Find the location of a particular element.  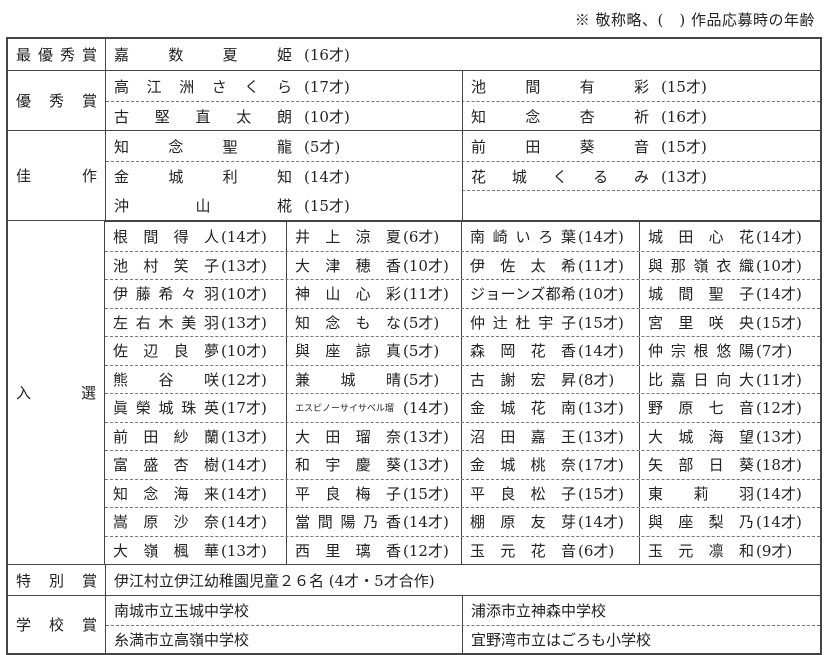

winner-name: 與座諒真 is located at coordinates (348, 351).